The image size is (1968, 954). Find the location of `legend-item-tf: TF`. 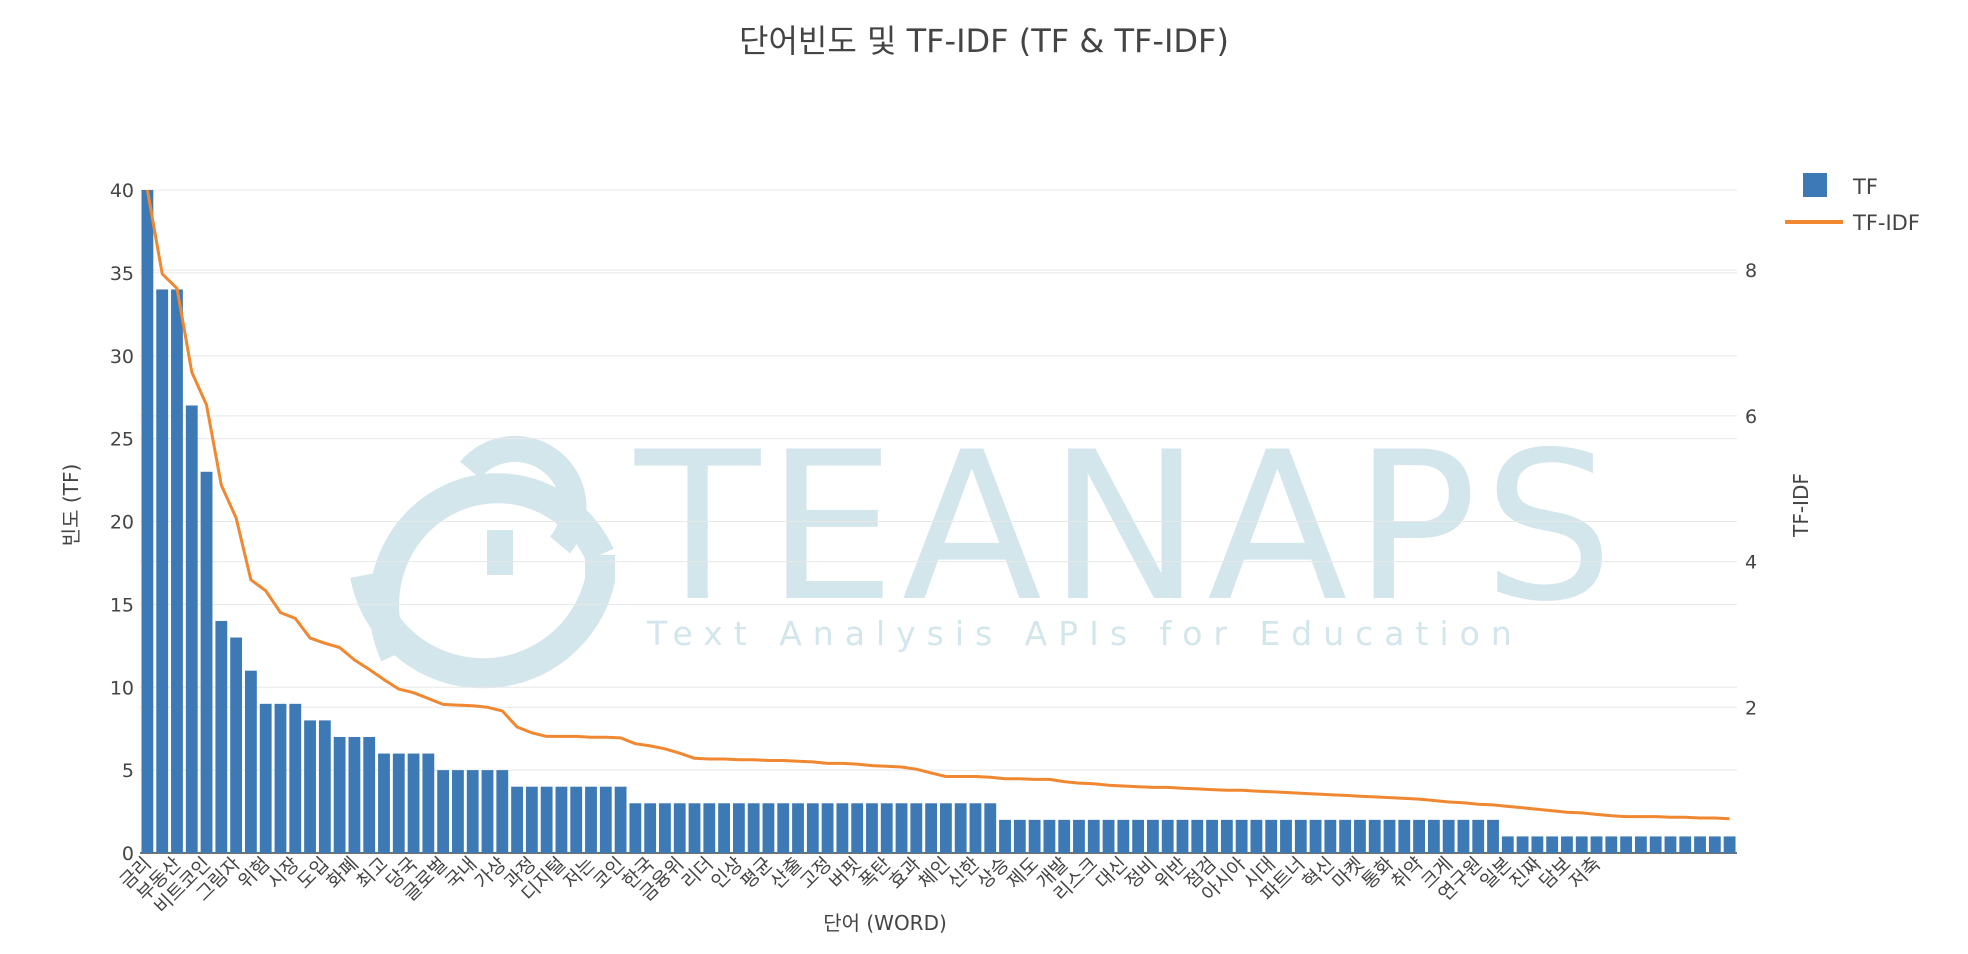

legend-item-tf: TF is located at coordinates (1840, 186).